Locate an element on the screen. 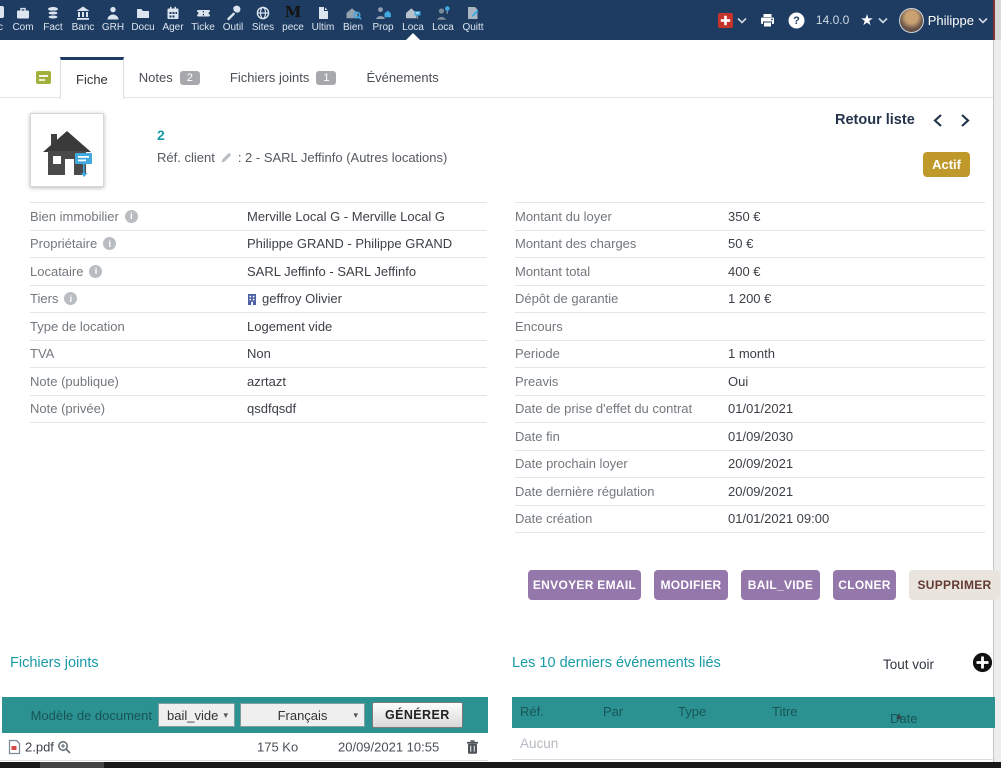 The height and width of the screenshot is (768, 1001). next-record-icon is located at coordinates (965, 120).